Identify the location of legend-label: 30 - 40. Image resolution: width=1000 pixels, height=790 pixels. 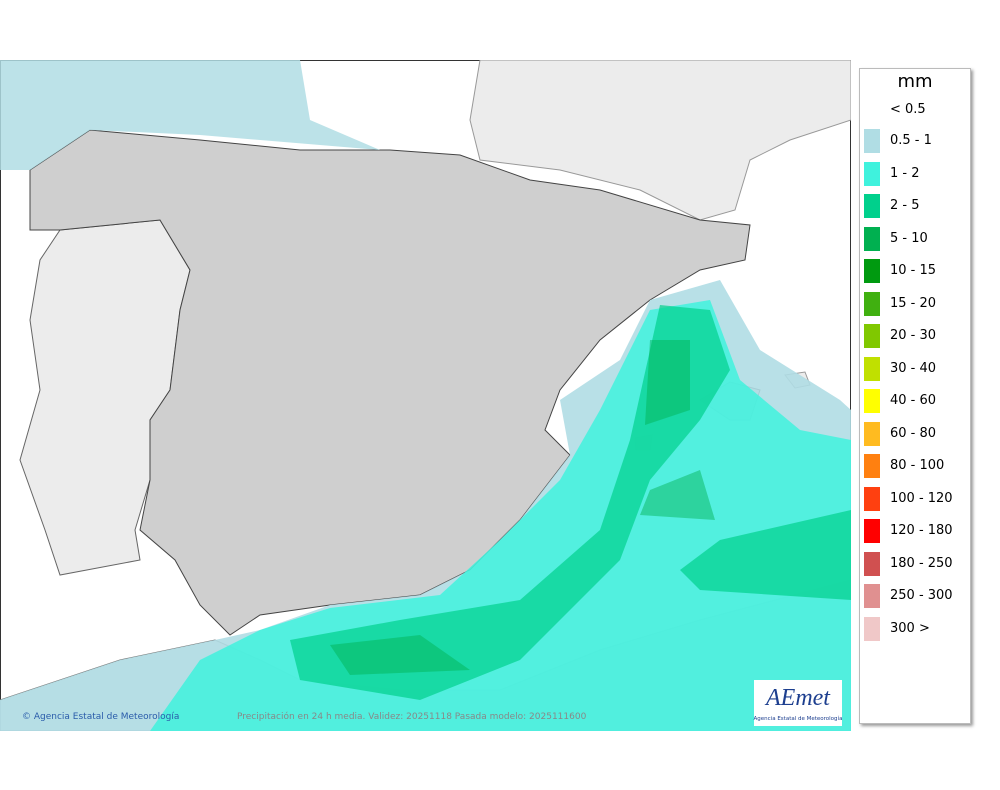
(913, 368).